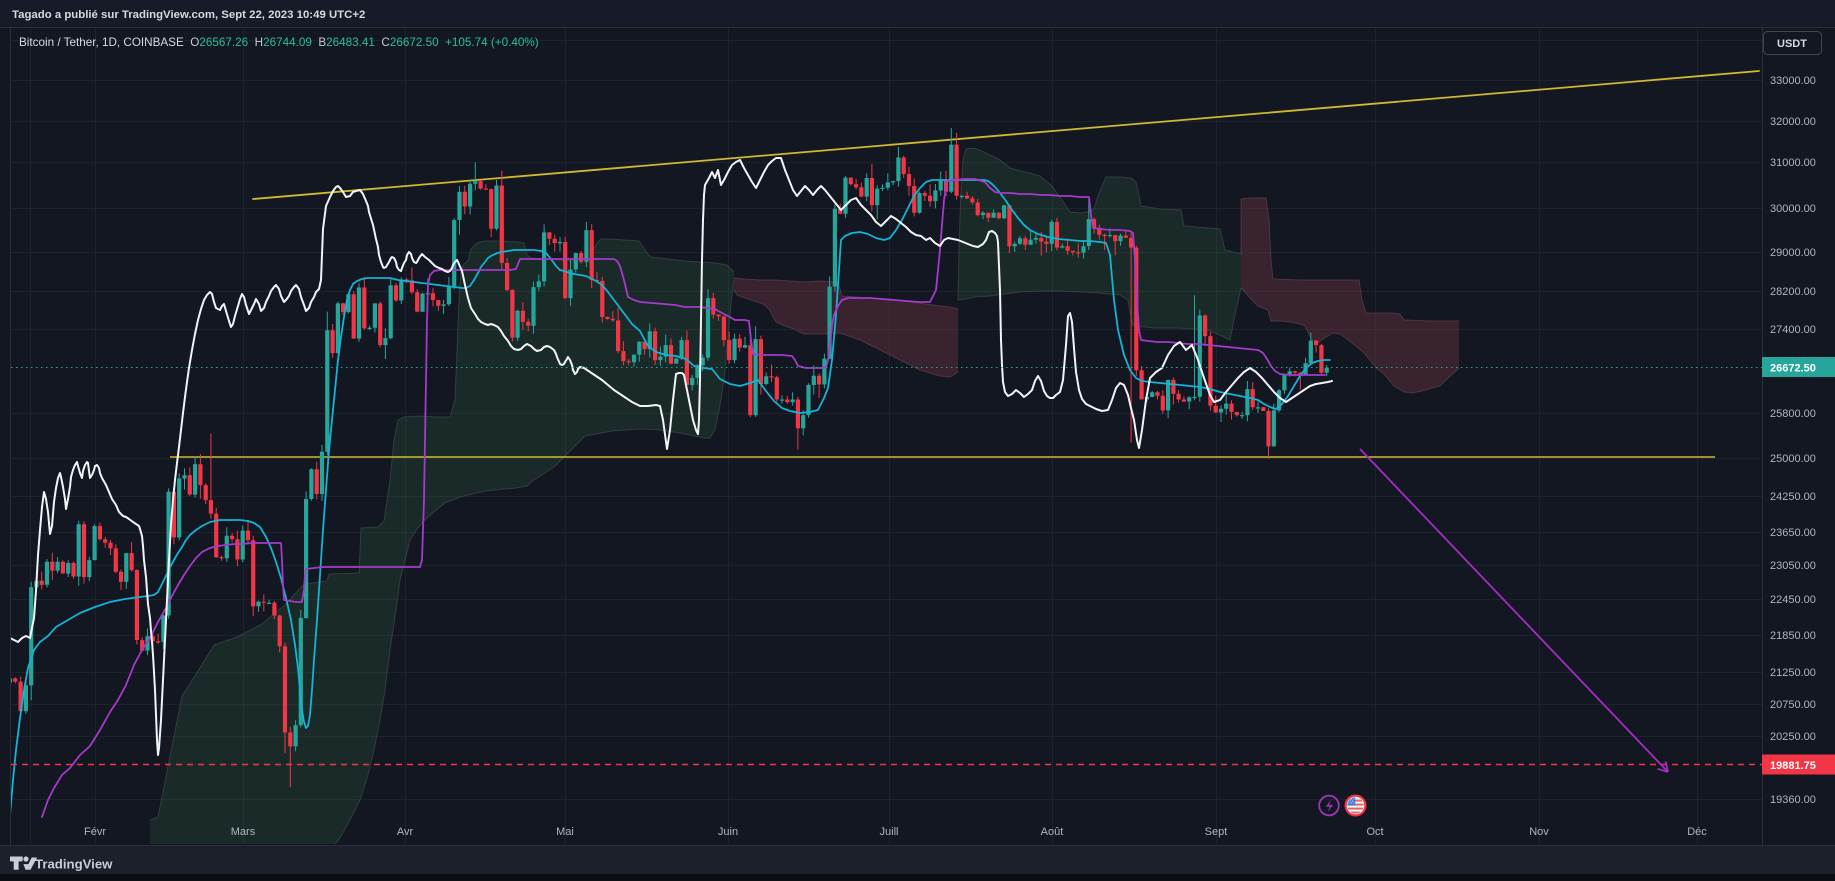 The width and height of the screenshot is (1835, 881). Describe the element at coordinates (728, 832) in the screenshot. I see `svg-text: Juin` at that location.